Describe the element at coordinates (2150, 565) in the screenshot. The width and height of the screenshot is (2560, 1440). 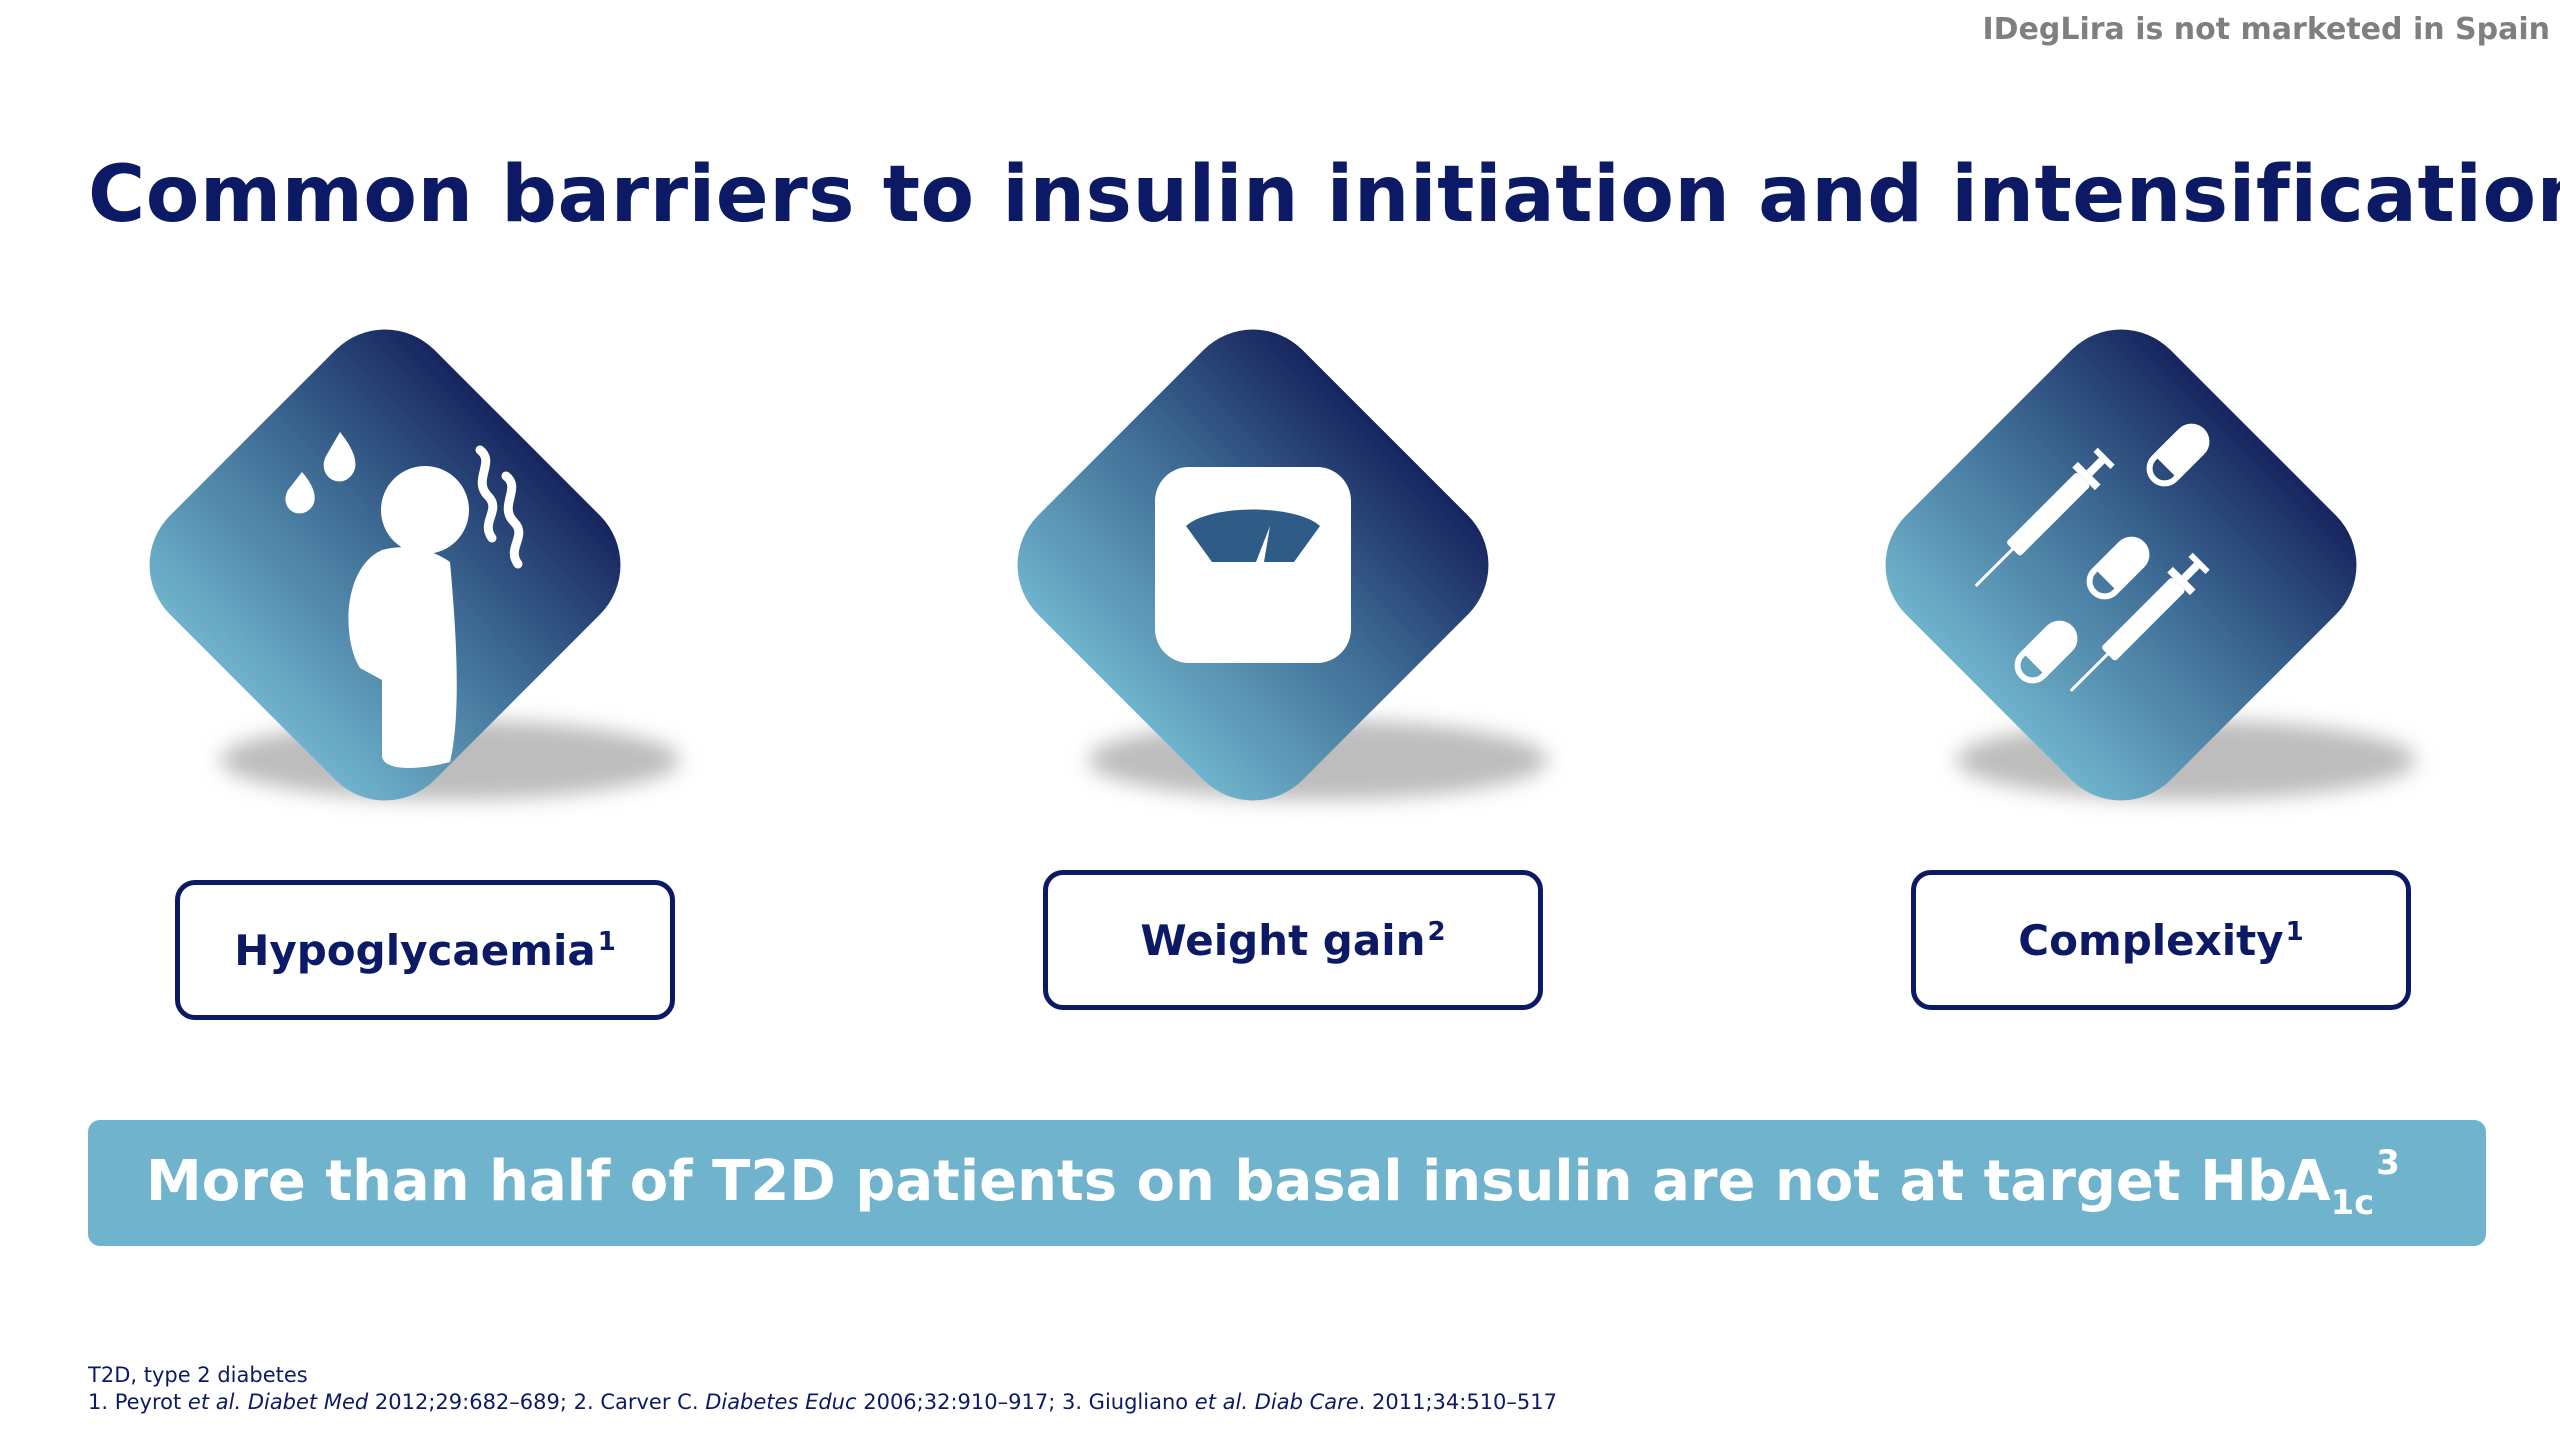
I see `syringes-and-pills-icon` at that location.